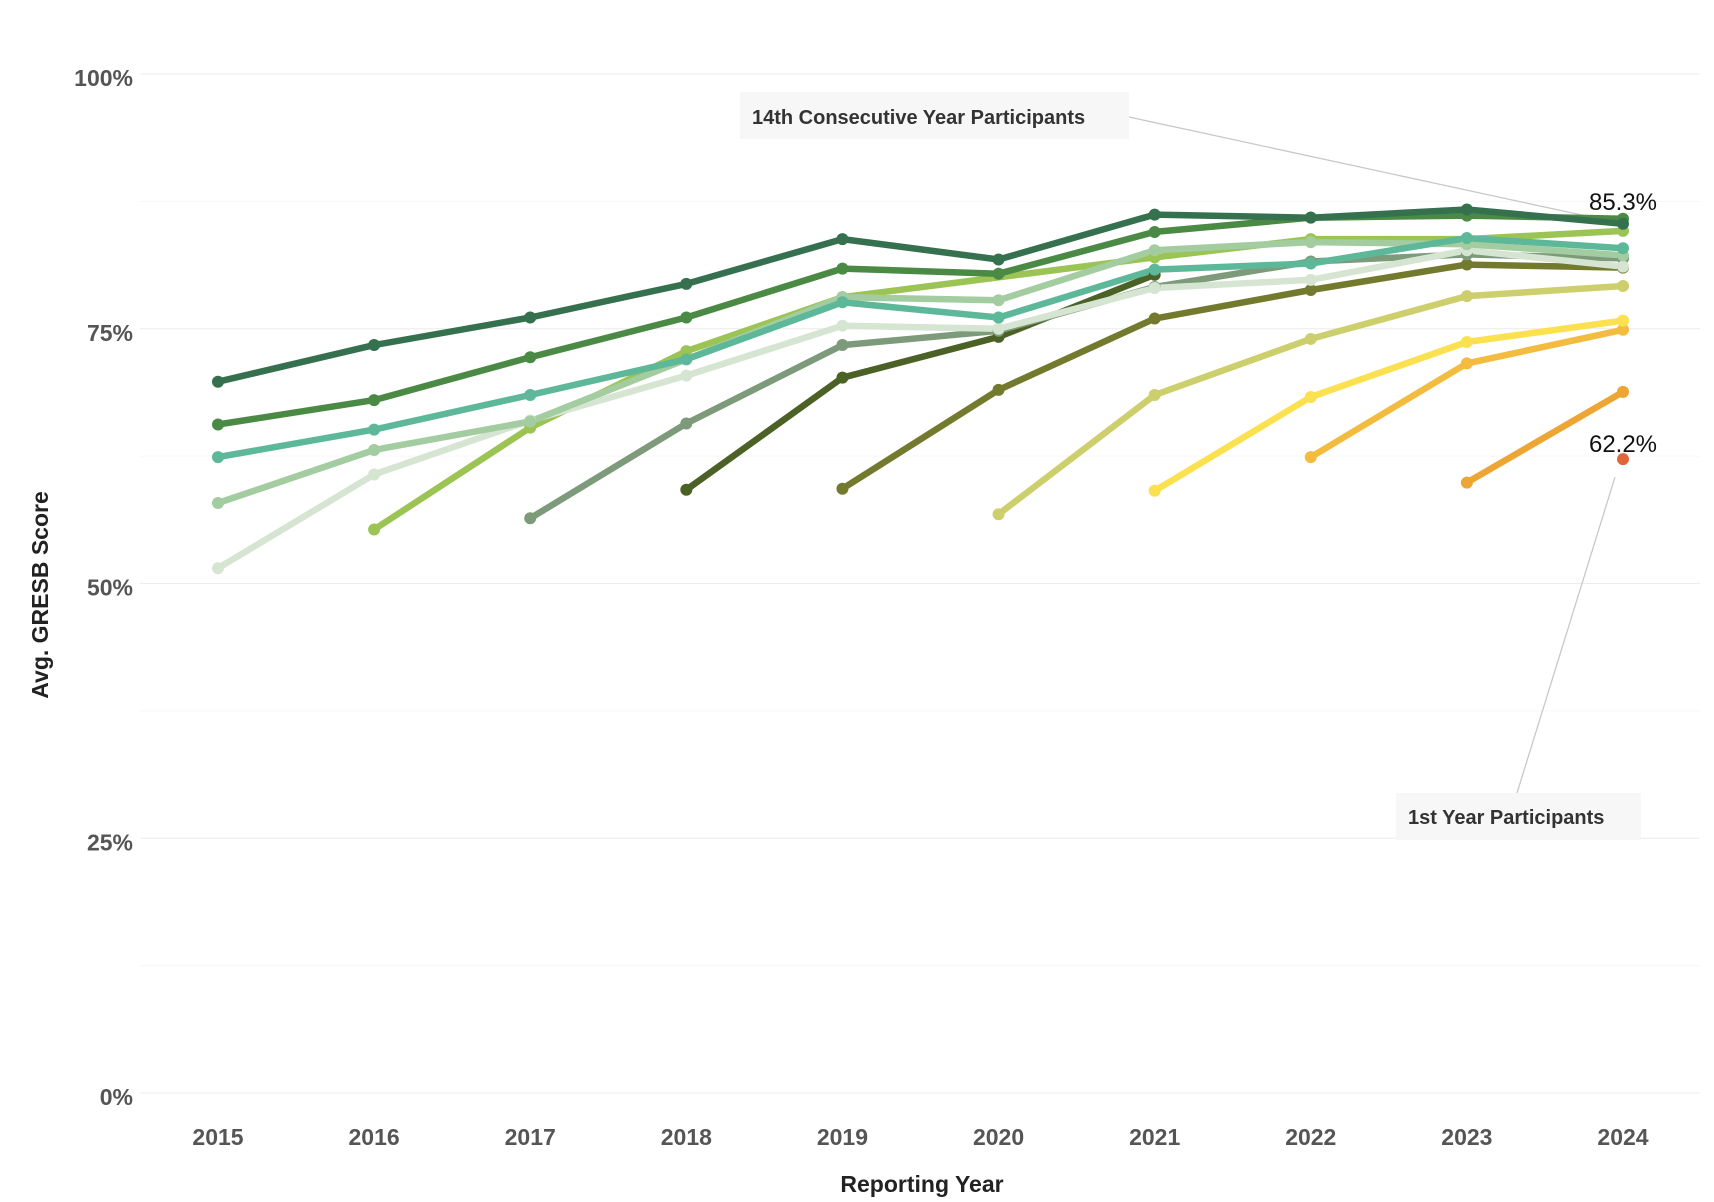 Image resolution: width=1714 pixels, height=1202 pixels. I want to click on y-tick-label: 25%, so click(110, 842).